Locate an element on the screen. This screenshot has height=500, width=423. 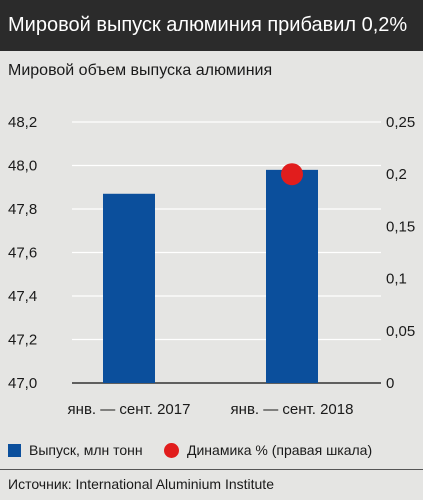
chart-header: Мировой выпуск алюминия прибавил 0,2% is located at coordinates (211, 25).